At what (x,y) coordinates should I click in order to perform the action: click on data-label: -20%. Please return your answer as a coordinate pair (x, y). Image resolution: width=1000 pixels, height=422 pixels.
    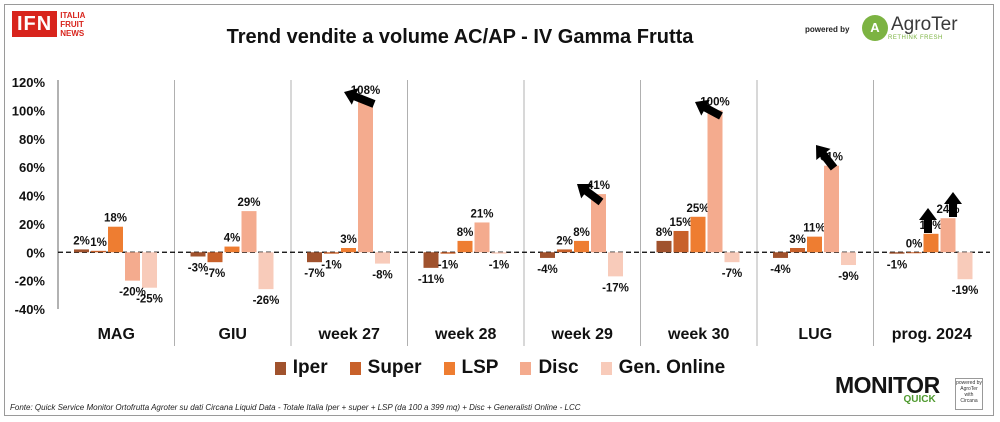
    Looking at the image, I should click on (132, 293).